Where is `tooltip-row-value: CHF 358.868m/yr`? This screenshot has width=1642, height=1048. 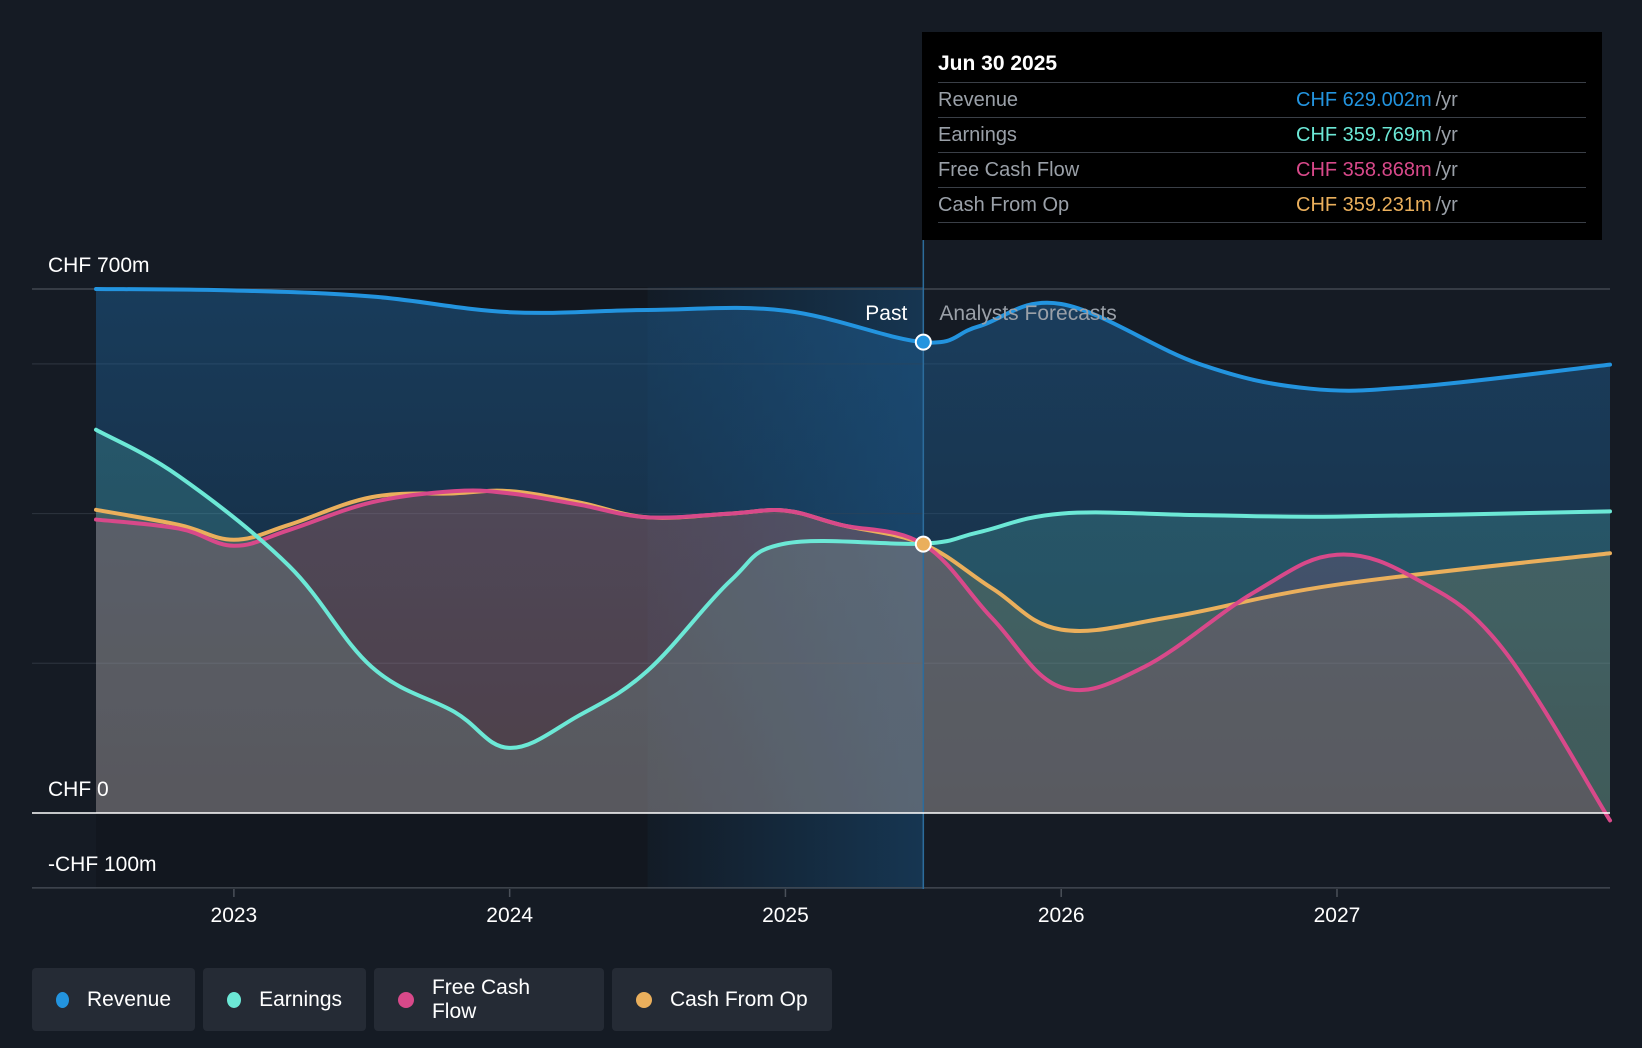 tooltip-row-value: CHF 358.868m/yr is located at coordinates (1441, 170).